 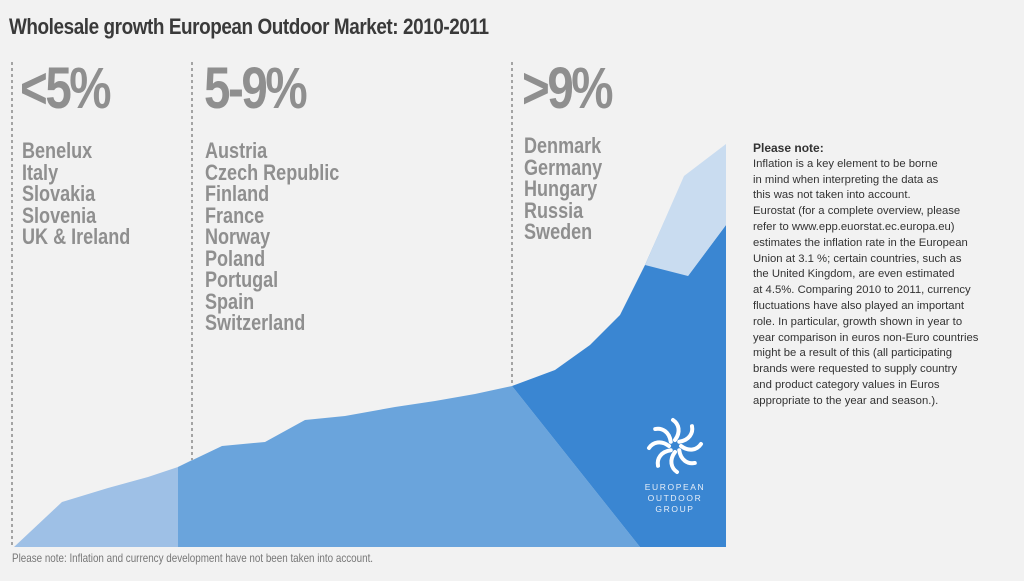 I want to click on country-item: UK & Ireland, so click(x=76, y=236).